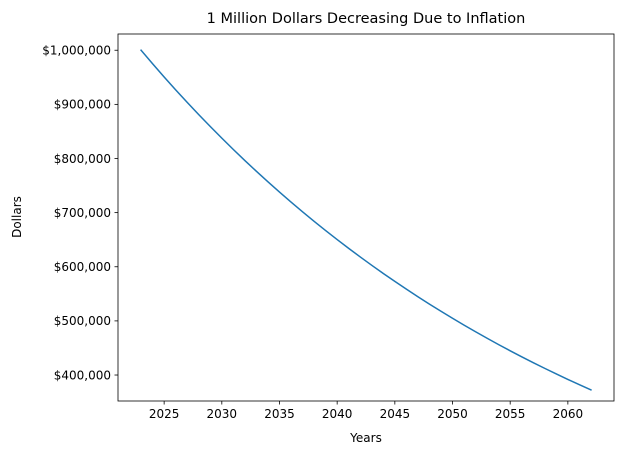 This screenshot has height=455, width=624. What do you see at coordinates (17, 217) in the screenshot?
I see `y-axis-label: Dollars` at bounding box center [17, 217].